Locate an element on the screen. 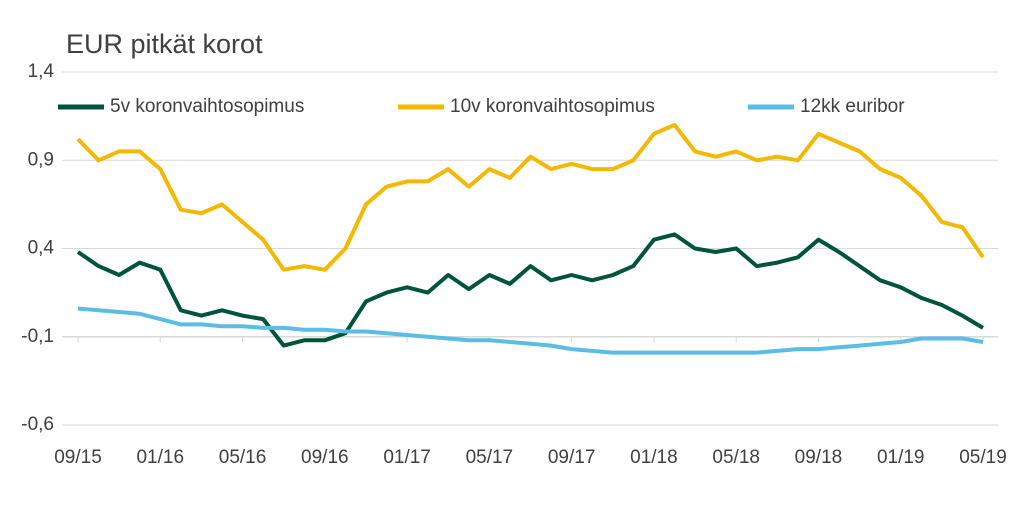 The height and width of the screenshot is (507, 1024). y-tick-label: 0,9 is located at coordinates (41, 159).